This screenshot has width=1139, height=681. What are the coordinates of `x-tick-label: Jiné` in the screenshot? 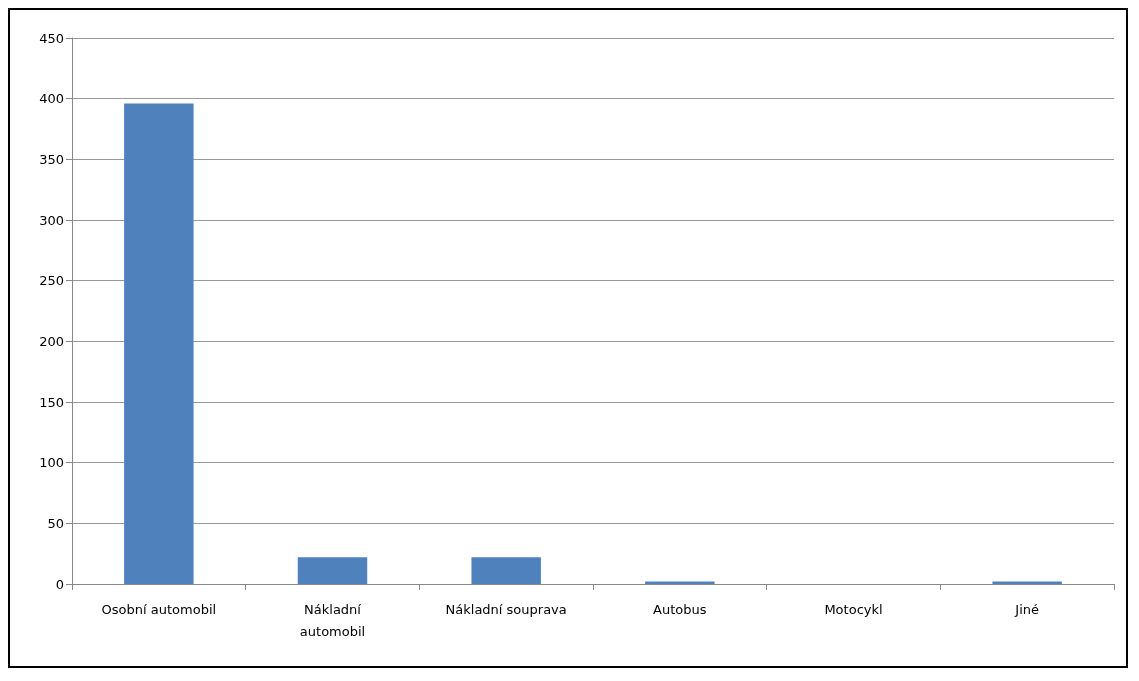 It's located at (1027, 609).